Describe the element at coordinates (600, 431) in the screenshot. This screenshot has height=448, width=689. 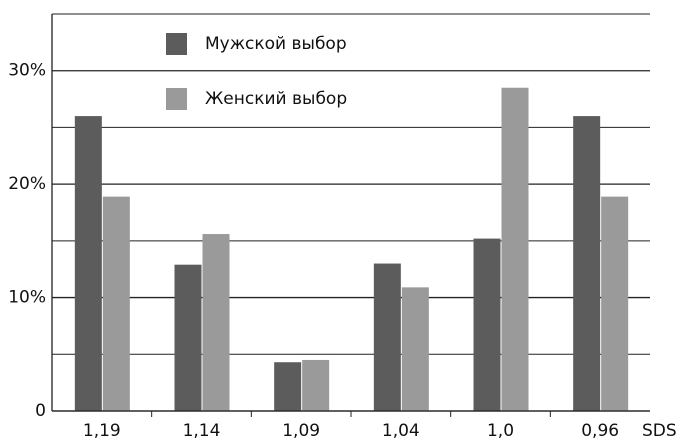
I see `x-tick-label: 0,96` at that location.